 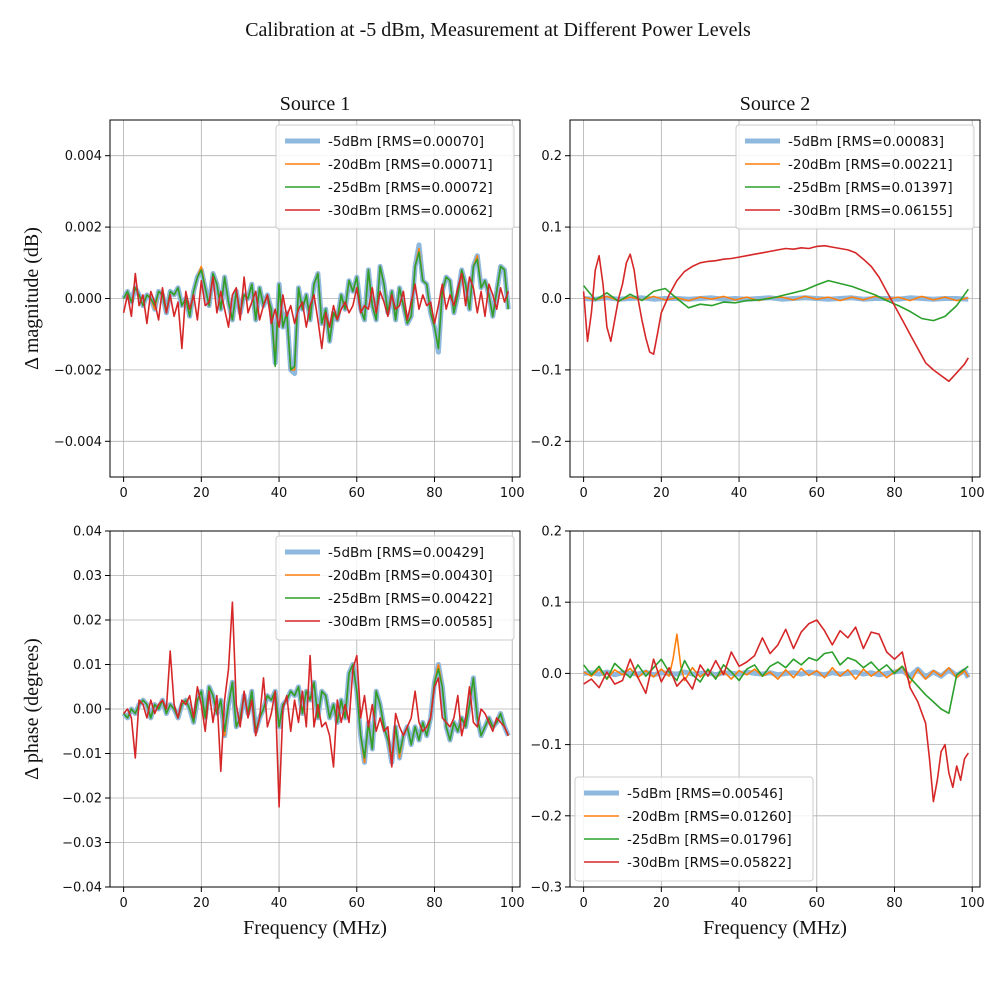 What do you see at coordinates (866, 142) in the screenshot?
I see `legend-label: -5dBm [RMS=0.00083]` at bounding box center [866, 142].